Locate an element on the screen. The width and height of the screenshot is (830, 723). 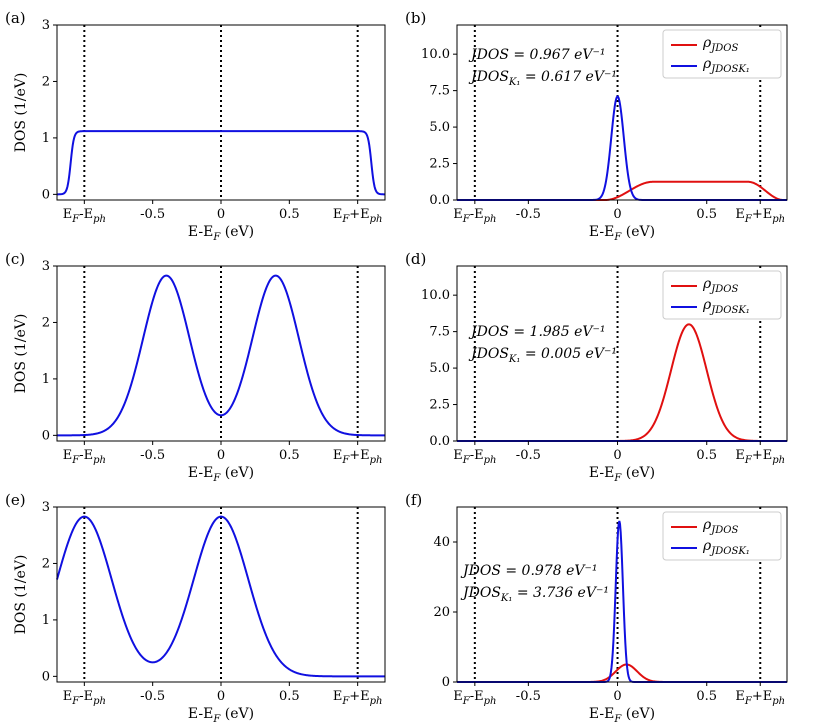
panel-label: (b) is located at coordinates (415, 18).